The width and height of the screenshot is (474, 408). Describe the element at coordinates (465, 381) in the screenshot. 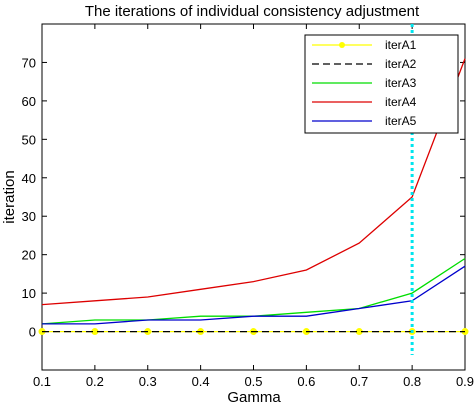

I see `x-tick-label: 0.9` at that location.